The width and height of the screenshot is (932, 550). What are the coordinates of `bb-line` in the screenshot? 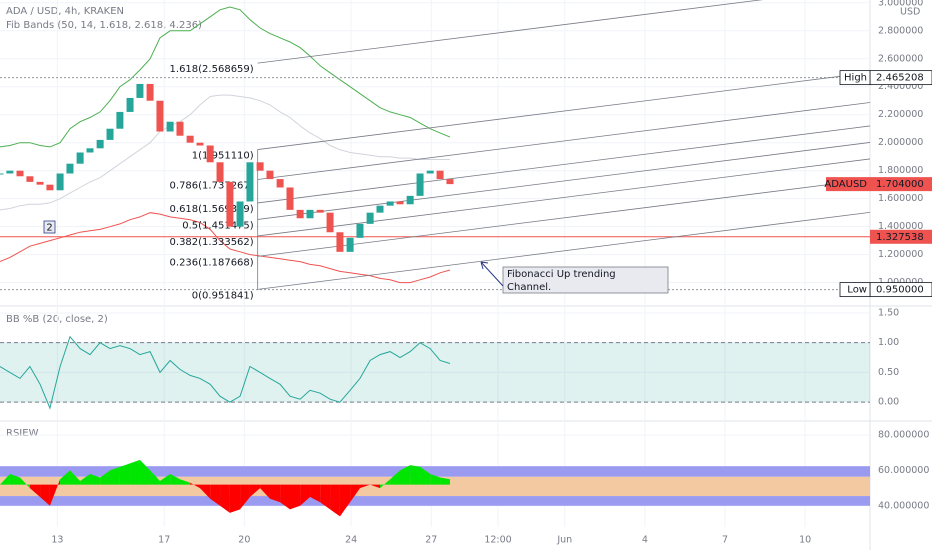 It's located at (225, 372).